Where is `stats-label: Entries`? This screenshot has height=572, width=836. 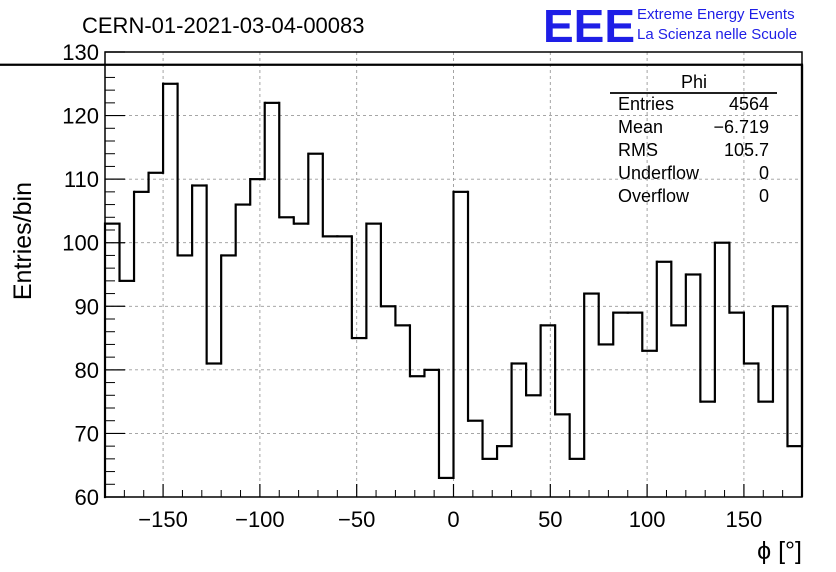
stats-label: Entries is located at coordinates (646, 104).